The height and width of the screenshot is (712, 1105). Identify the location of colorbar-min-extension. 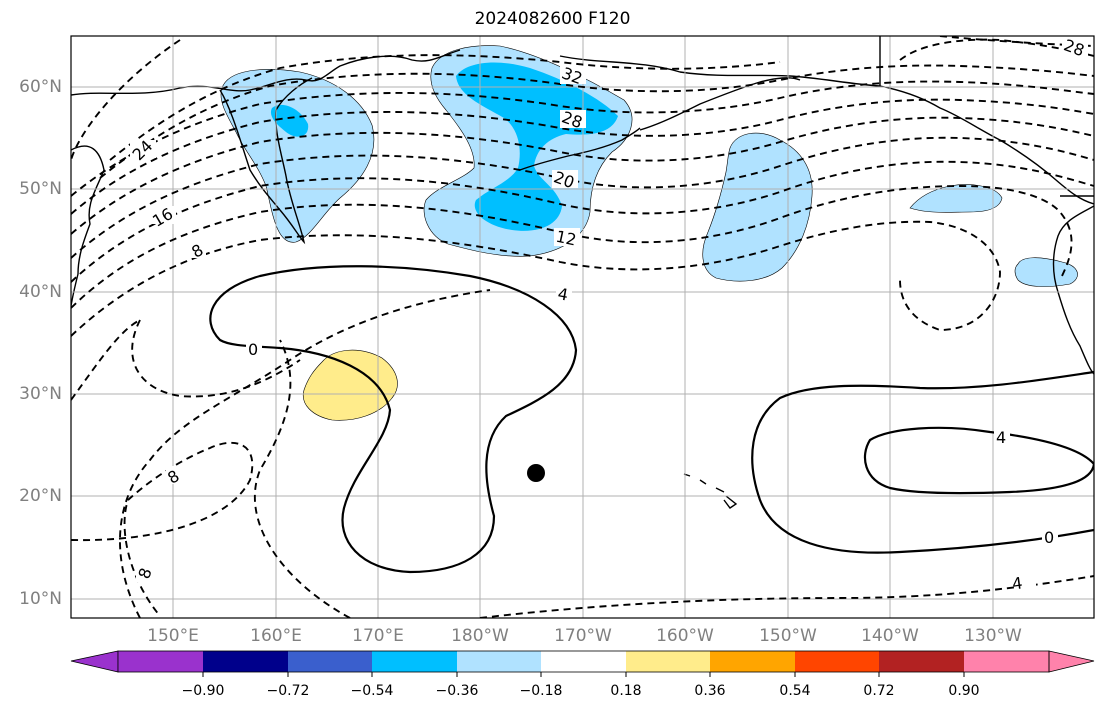
(94, 661).